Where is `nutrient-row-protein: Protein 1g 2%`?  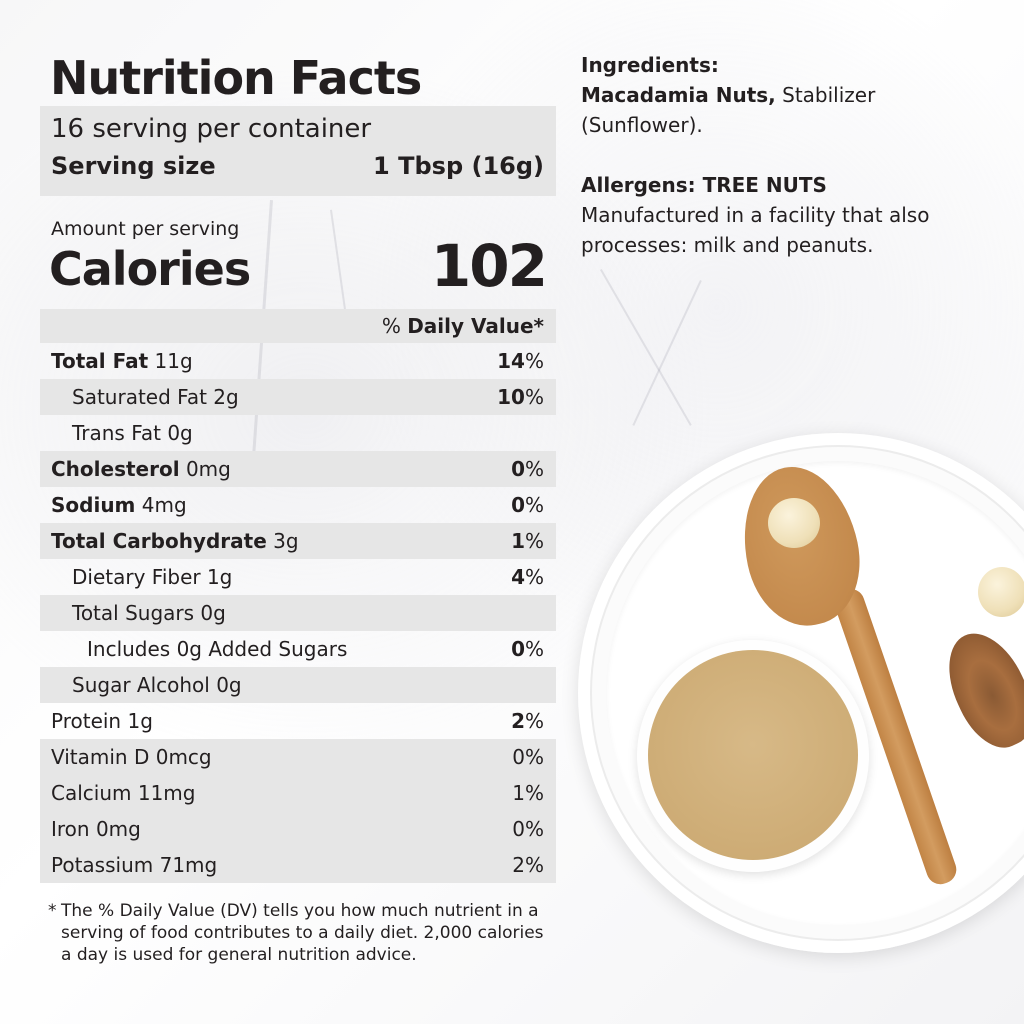
nutrient-row-protein: Protein 1g 2% is located at coordinates (298, 721).